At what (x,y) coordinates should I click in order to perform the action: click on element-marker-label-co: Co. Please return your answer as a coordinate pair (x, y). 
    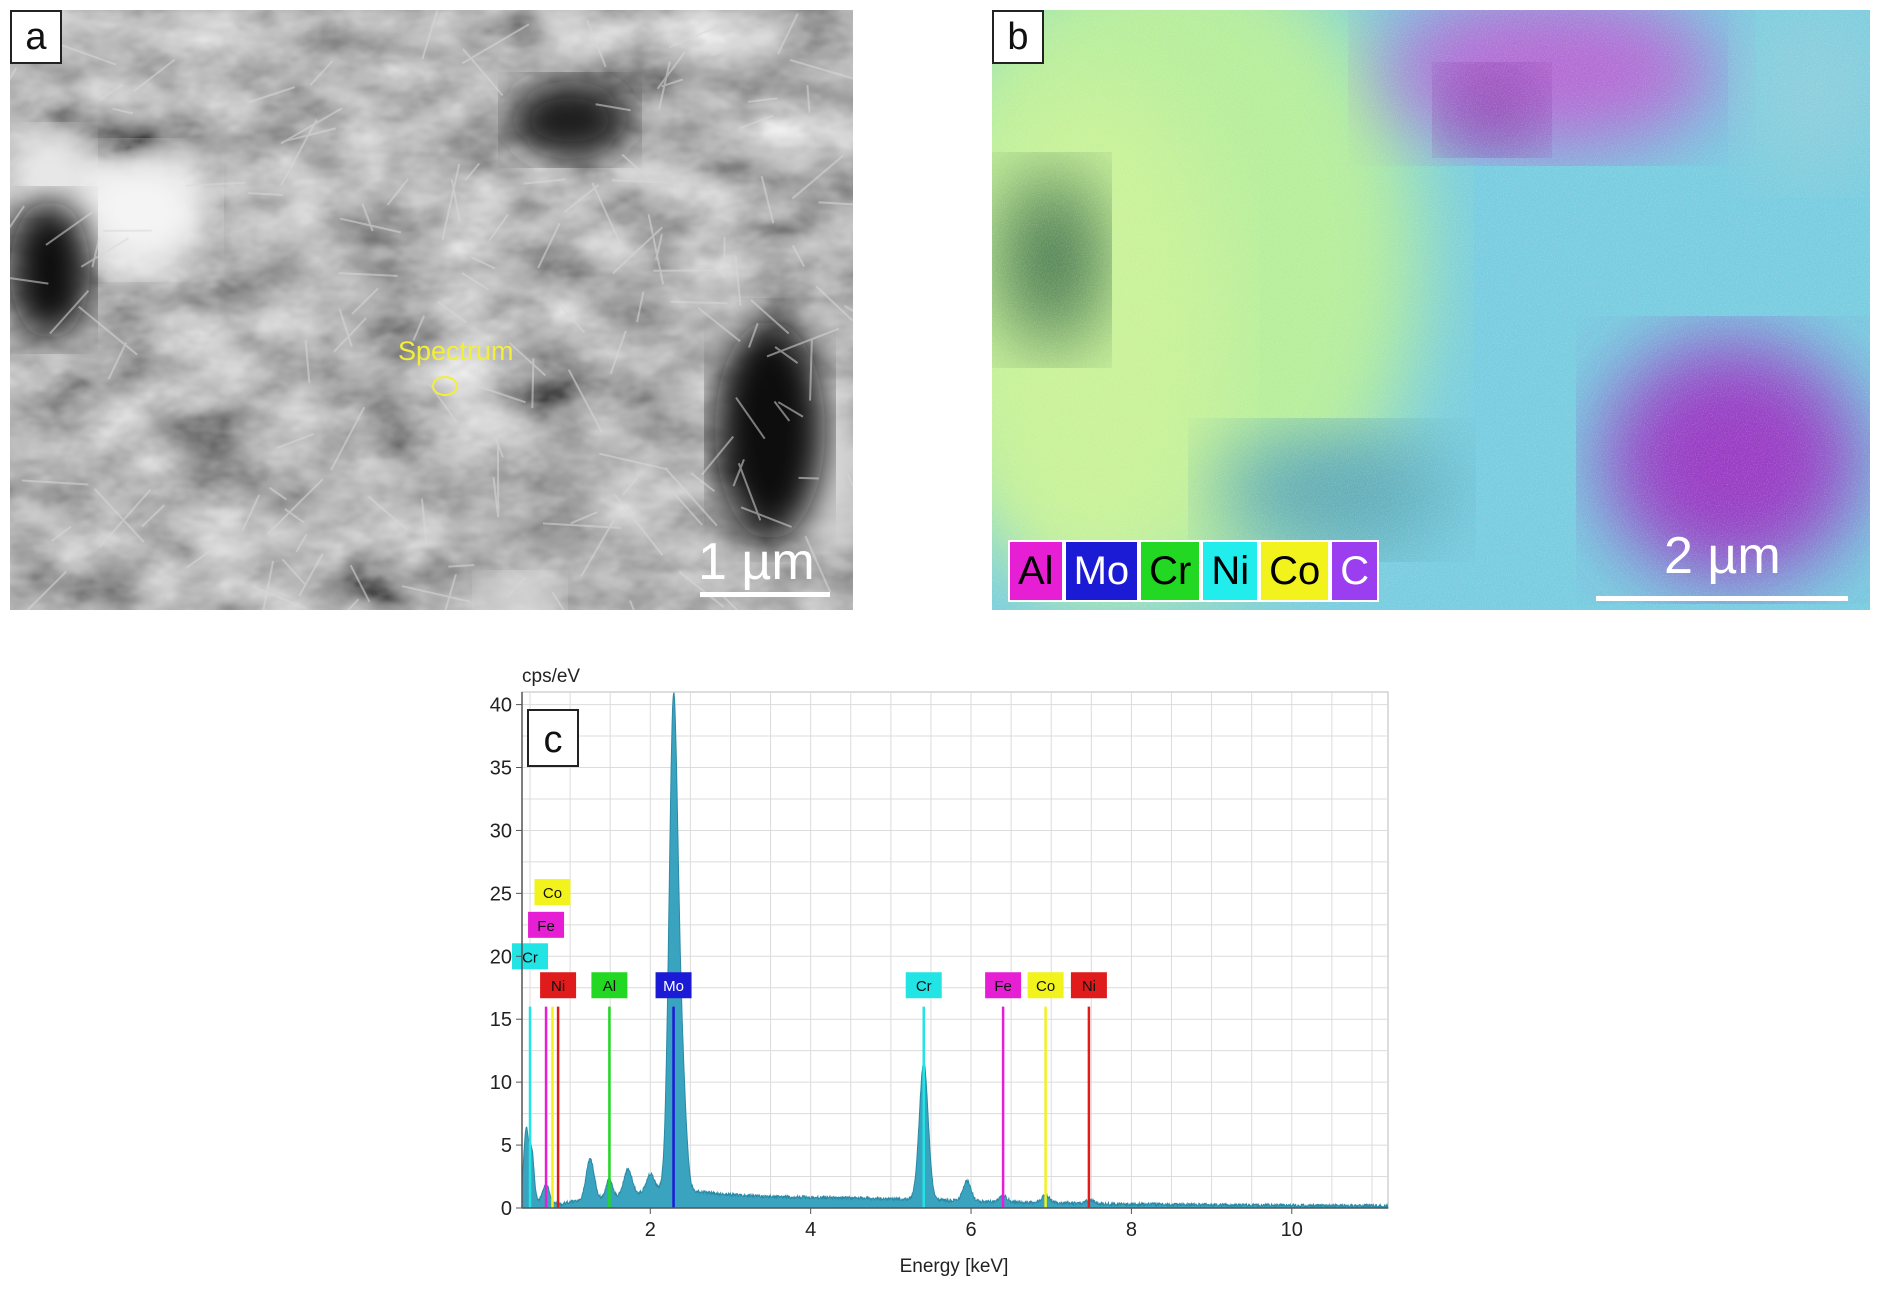
    Looking at the image, I should click on (1045, 986).